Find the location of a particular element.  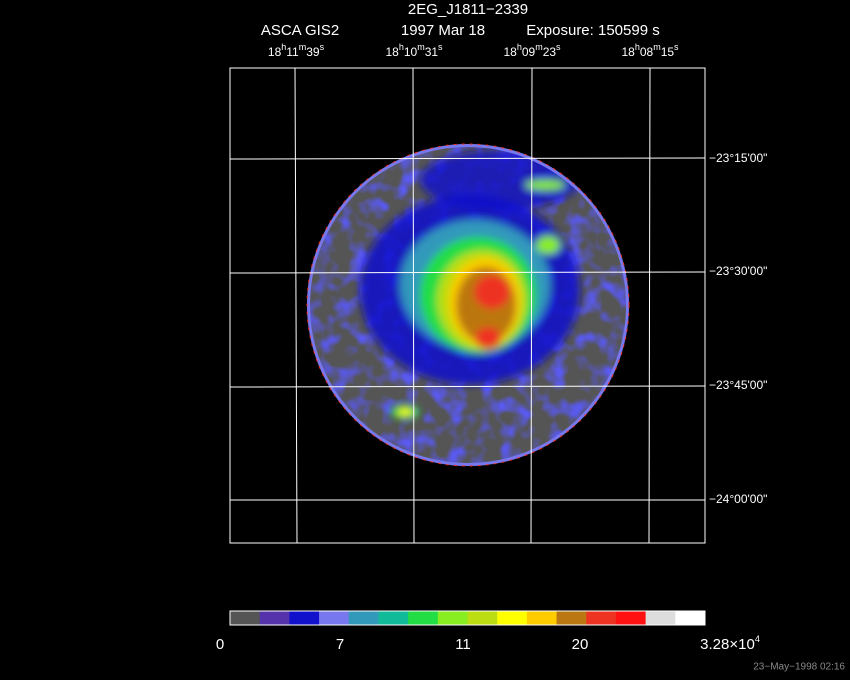

title: 2EG_J1811−2339 is located at coordinates (468, 9).